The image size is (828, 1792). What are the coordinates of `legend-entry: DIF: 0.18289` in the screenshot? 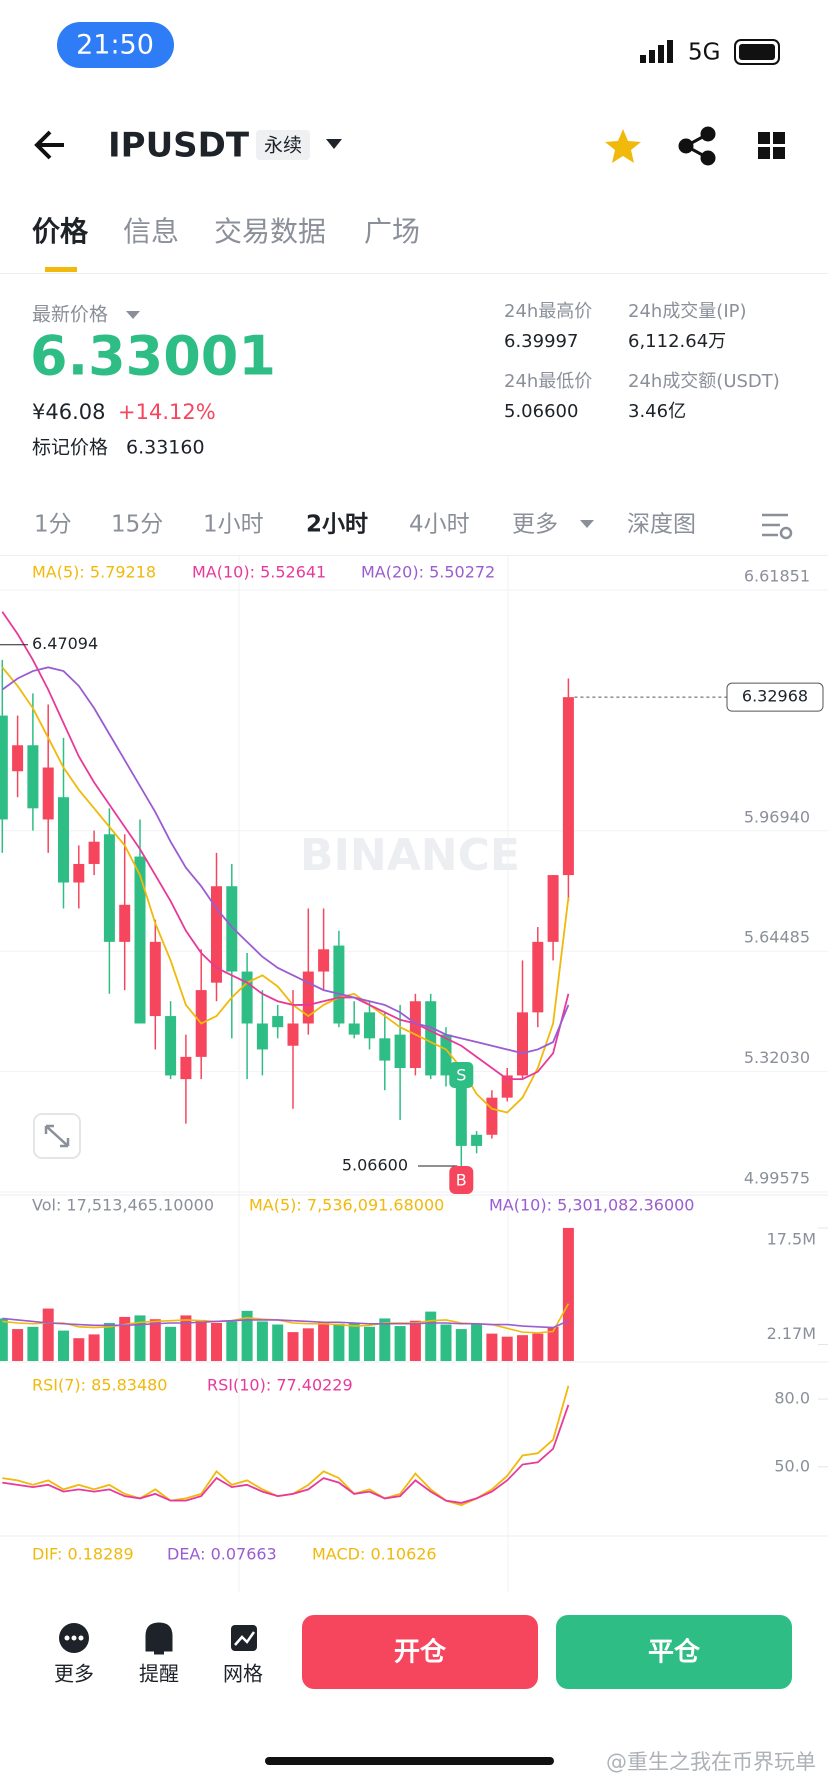 It's located at (83, 1554).